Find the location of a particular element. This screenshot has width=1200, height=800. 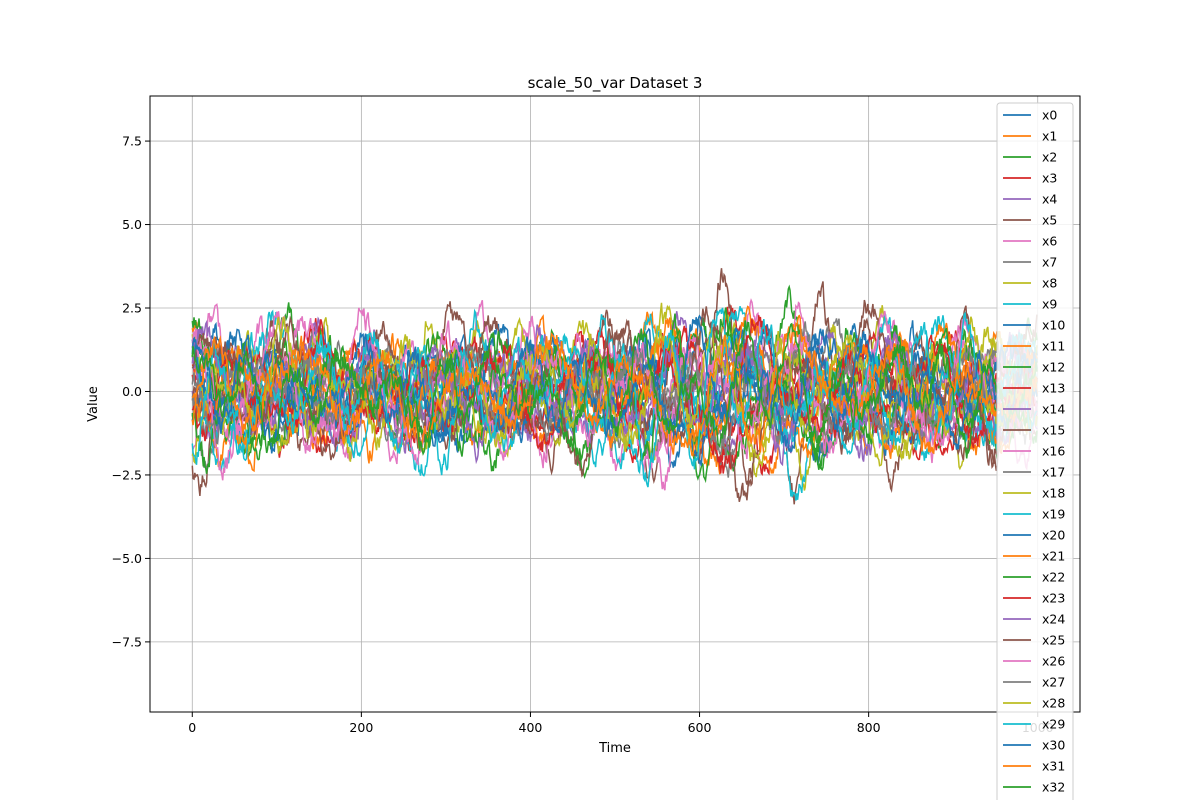

legend-label: x17 is located at coordinates (1053, 472).